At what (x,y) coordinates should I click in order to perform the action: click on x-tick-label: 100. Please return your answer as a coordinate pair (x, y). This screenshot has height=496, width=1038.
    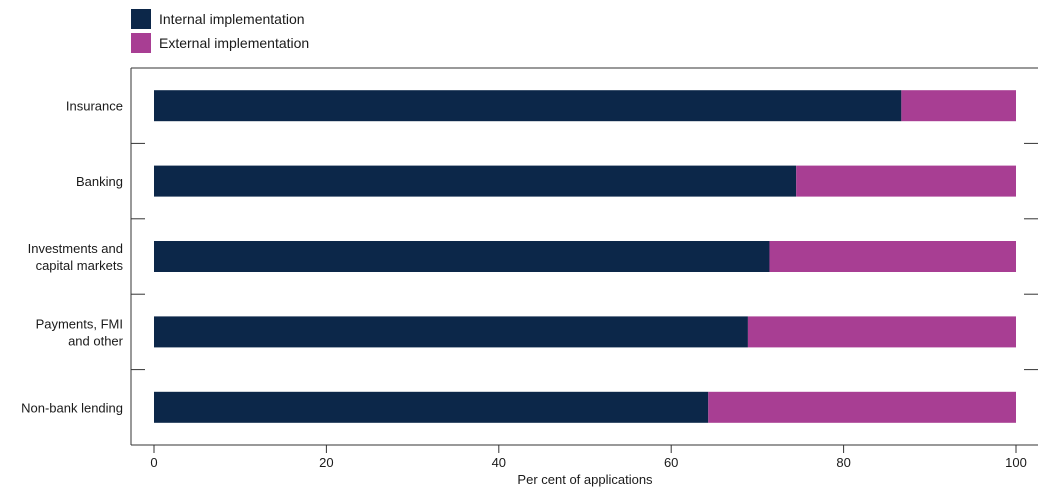
    Looking at the image, I should click on (1016, 462).